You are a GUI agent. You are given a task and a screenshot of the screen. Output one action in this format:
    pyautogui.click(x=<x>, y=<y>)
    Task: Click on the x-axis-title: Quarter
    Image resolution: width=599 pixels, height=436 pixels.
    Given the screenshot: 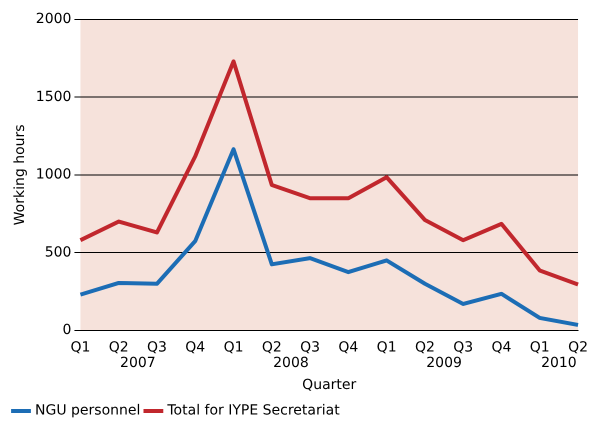 What is the action you would take?
    pyautogui.click(x=329, y=385)
    